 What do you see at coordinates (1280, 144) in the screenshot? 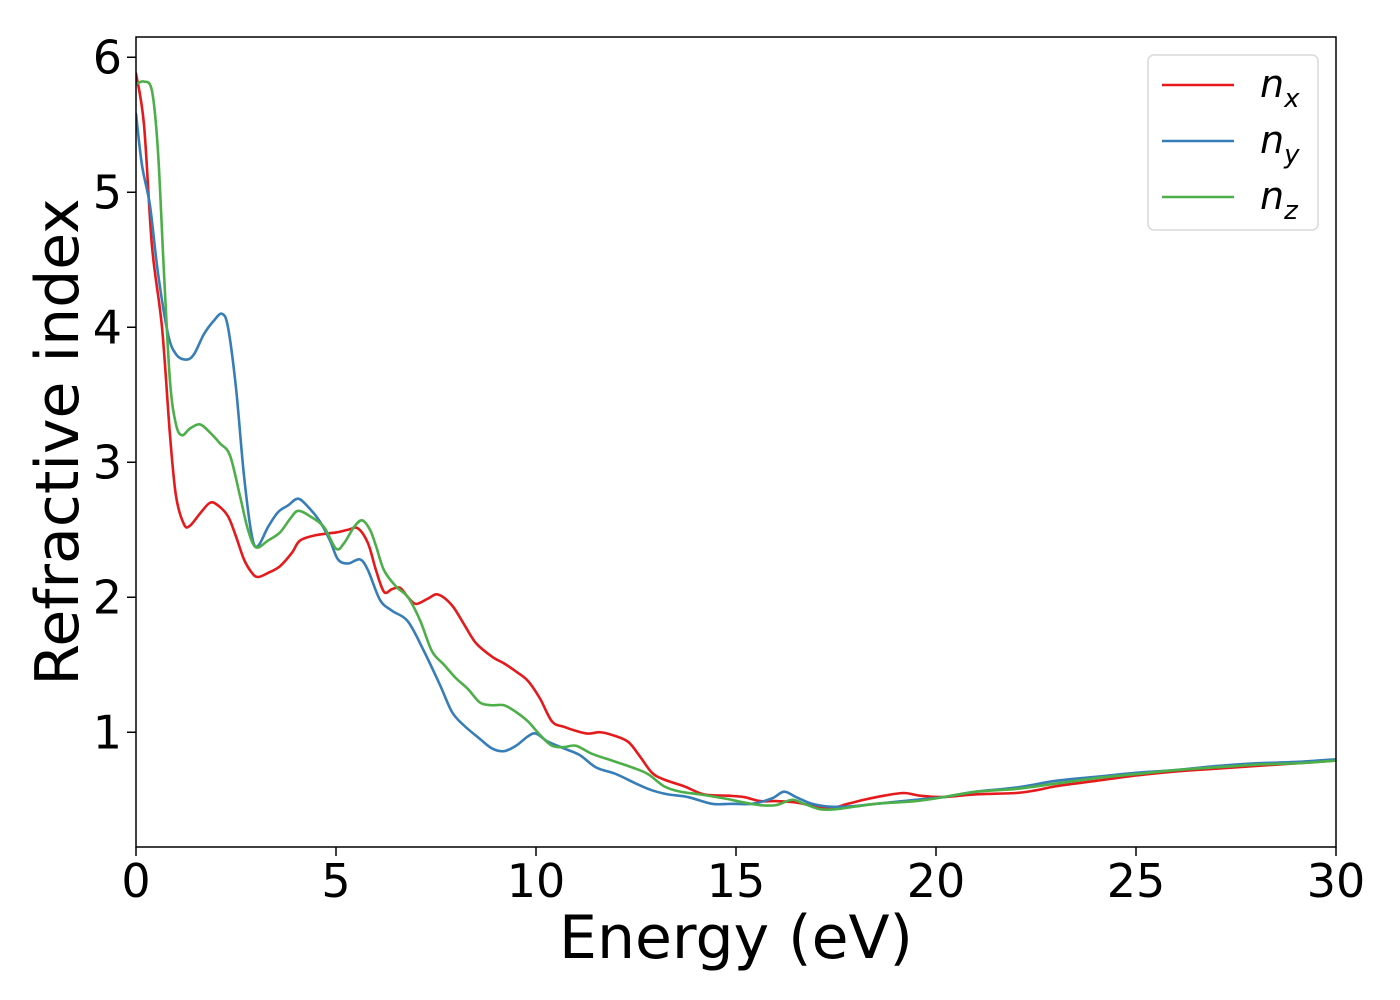
I see `legend-label-ny: ny` at bounding box center [1280, 144].